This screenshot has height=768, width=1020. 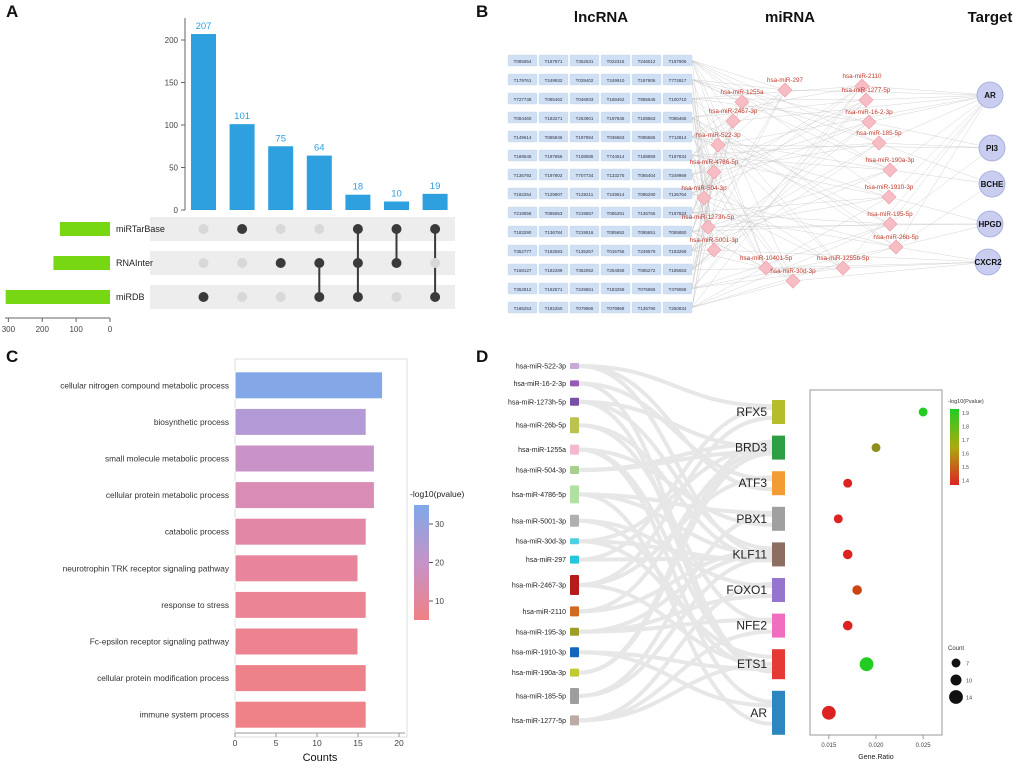 I want to click on dotplot-point, so click(x=876, y=448).